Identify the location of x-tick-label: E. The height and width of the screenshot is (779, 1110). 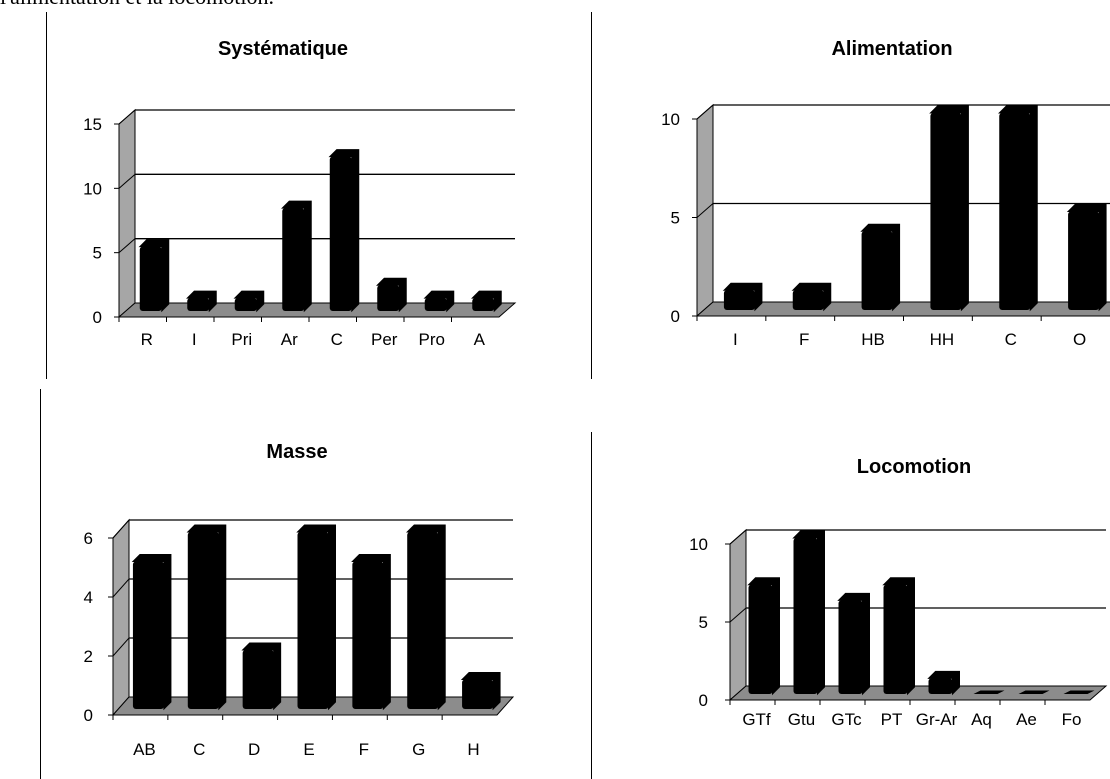
(308, 749).